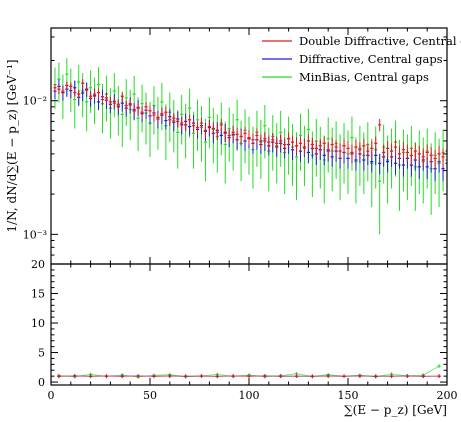 The image size is (461, 422). What do you see at coordinates (38, 264) in the screenshot?
I see `ratio-y-tick-label-20: 20` at bounding box center [38, 264].